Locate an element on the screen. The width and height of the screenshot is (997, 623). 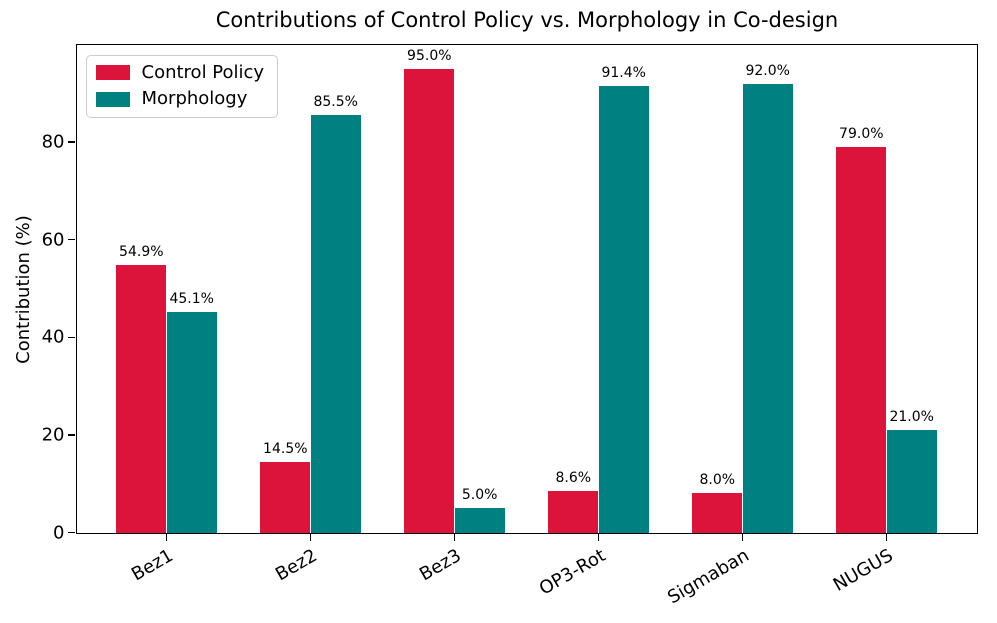
x-tick-label-bez3: Bez3 is located at coordinates (440, 564).